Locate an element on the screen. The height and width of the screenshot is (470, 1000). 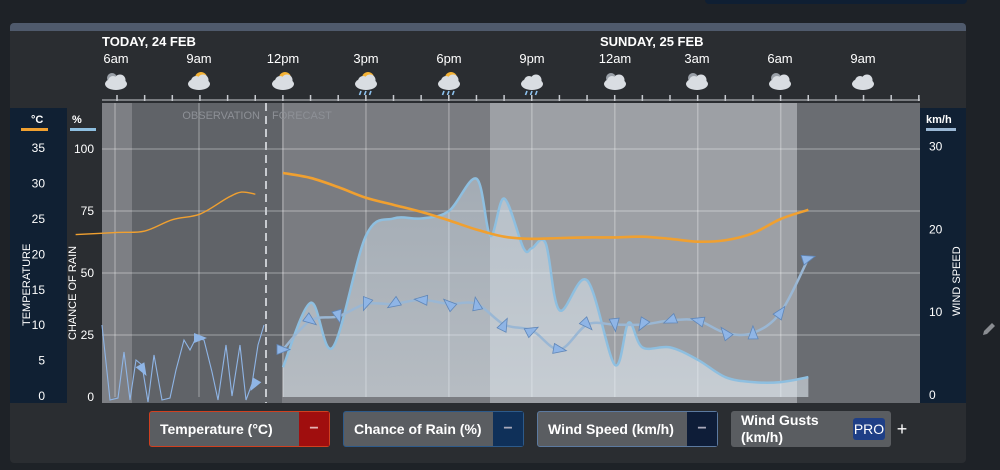
partly-cloudy-icon is located at coordinates (199, 81).